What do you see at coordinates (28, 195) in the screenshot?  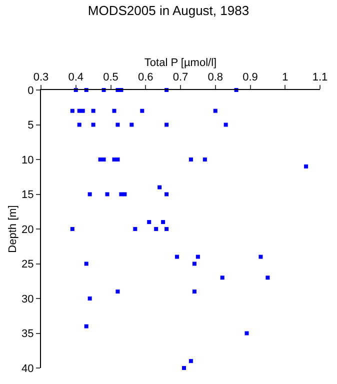 I see `y-tick-label: 15` at bounding box center [28, 195].